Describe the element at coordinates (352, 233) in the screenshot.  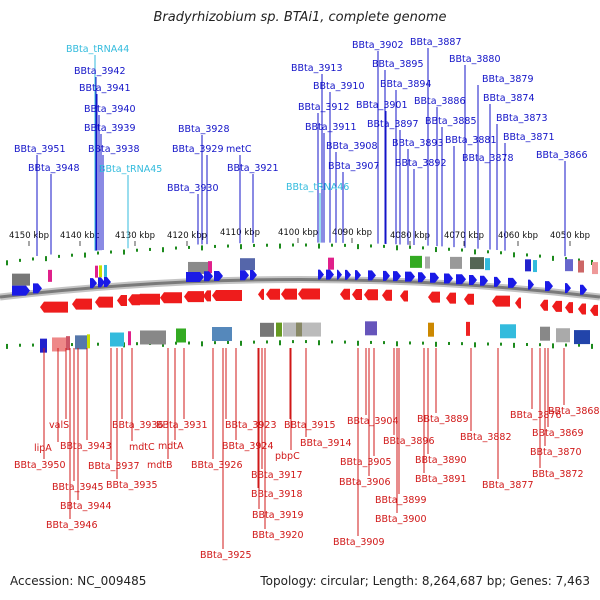
I see `scale-tick-label: 4090 kbp` at that location.